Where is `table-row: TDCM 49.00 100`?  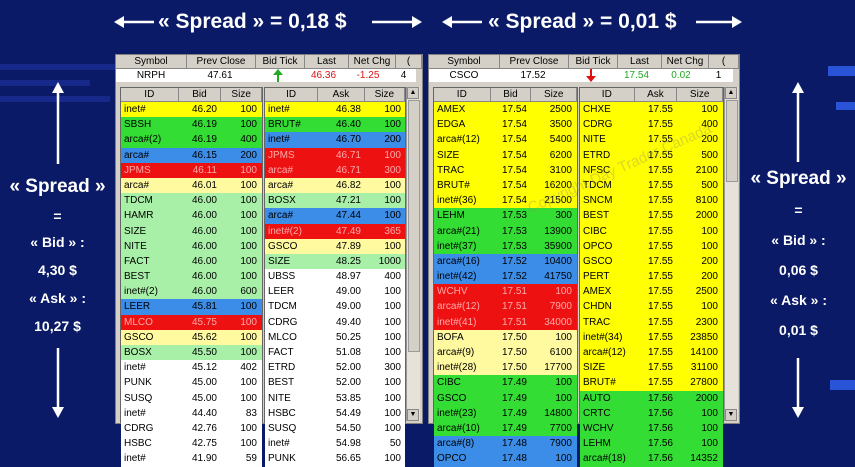
table-row: TDCM 49.00 100 is located at coordinates (335, 307).